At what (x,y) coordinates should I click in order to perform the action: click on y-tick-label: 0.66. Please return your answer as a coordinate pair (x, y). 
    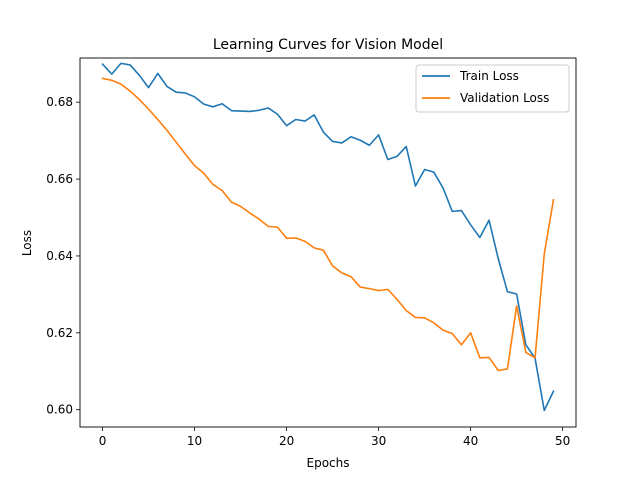
    Looking at the image, I should click on (59, 179).